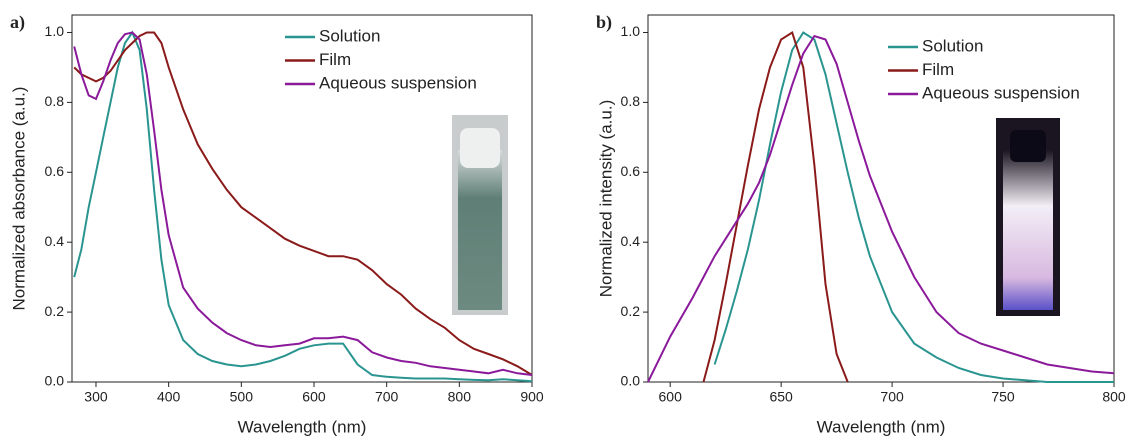 The image size is (1131, 440). I want to click on cuvette-photo-b, so click(1028, 217).